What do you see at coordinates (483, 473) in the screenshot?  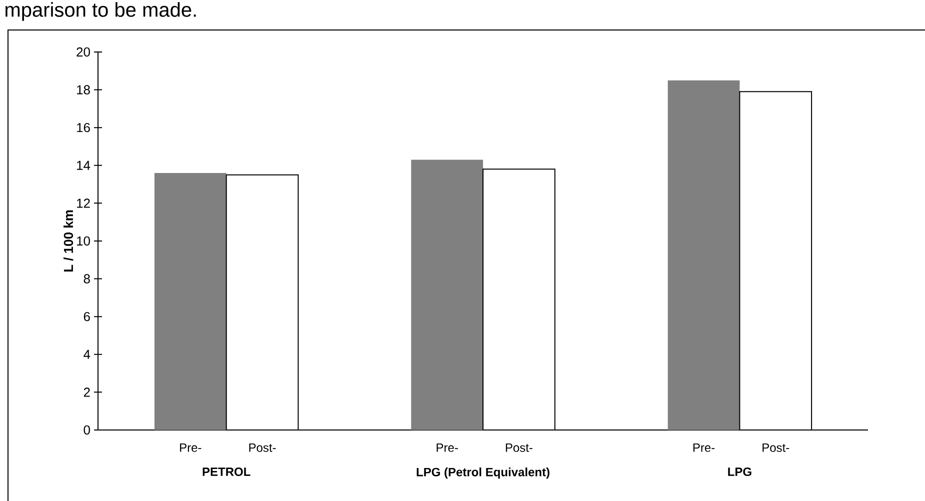 I see `x-tick-label: LPG (Petrol Equivalent)` at bounding box center [483, 473].